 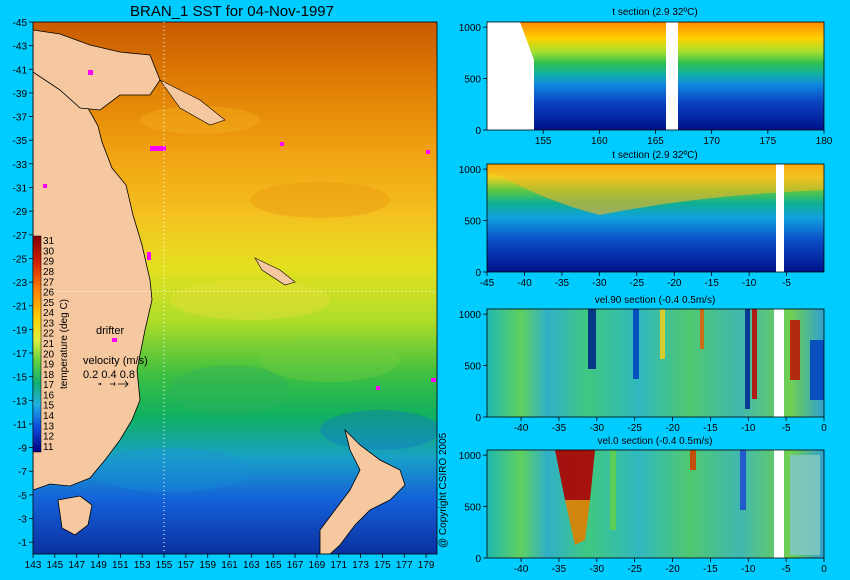 What do you see at coordinates (655, 141) in the screenshot?
I see `section1-x-tick-label: 165` at bounding box center [655, 141].